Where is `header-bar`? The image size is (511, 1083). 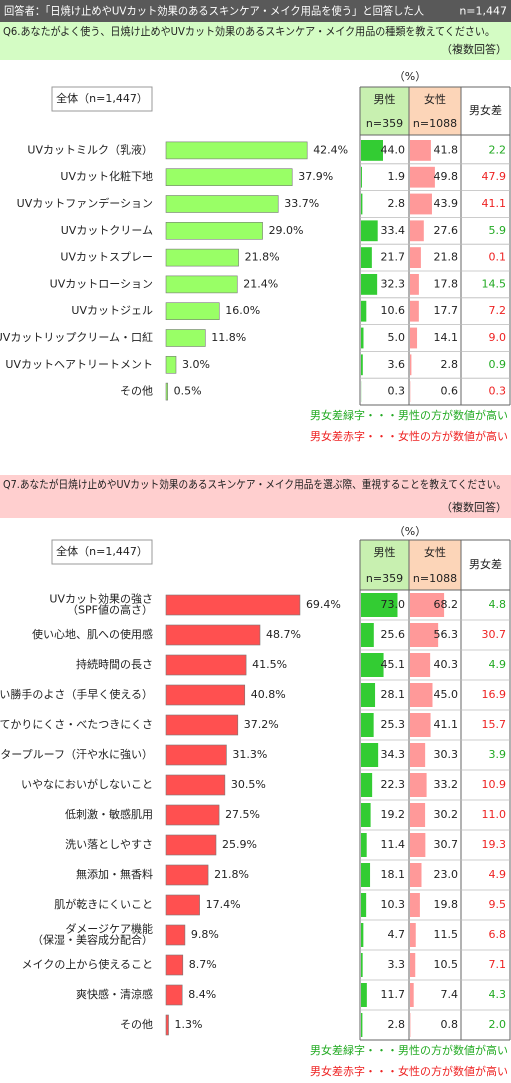
header-bar is located at coordinates (255, 11).